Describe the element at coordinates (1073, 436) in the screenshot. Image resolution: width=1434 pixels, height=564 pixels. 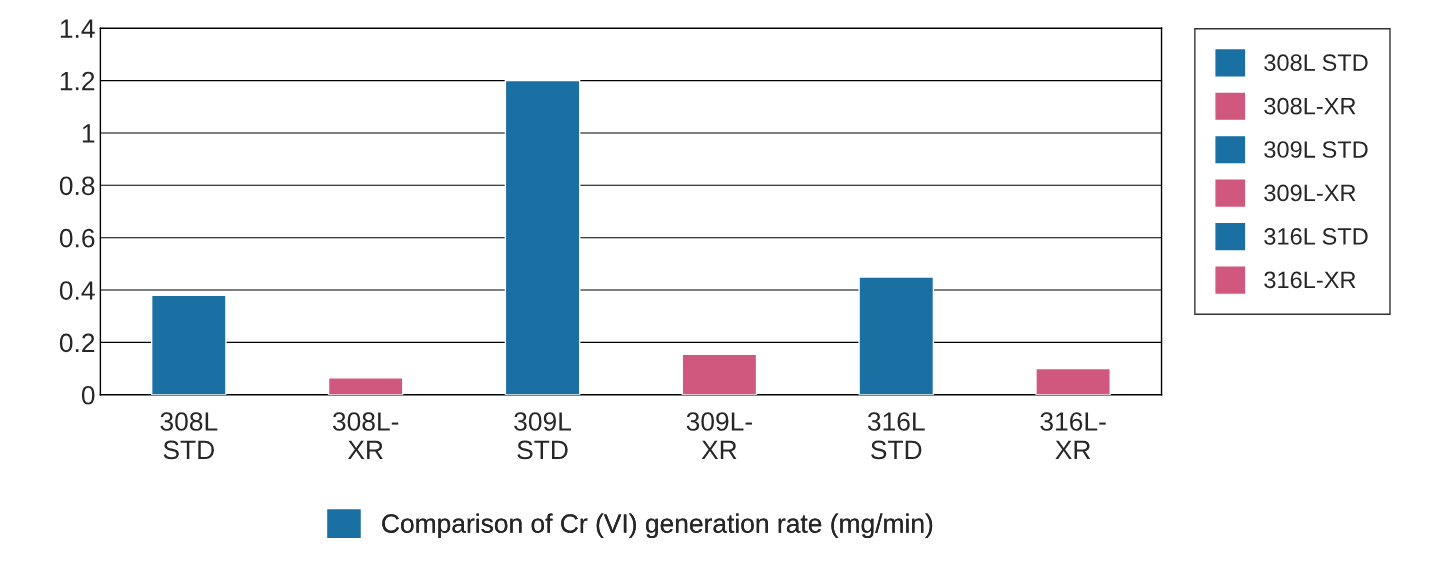
I see `x-tick-label: 316L-XR` at that location.